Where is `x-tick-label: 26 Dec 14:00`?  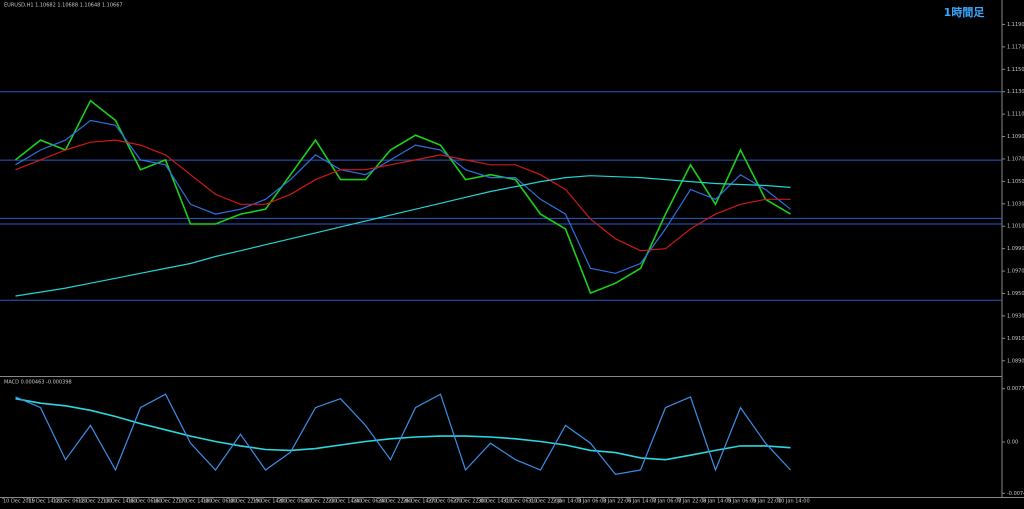 x-tick-label: 26 Dec 14:00 is located at coordinates (420, 502).